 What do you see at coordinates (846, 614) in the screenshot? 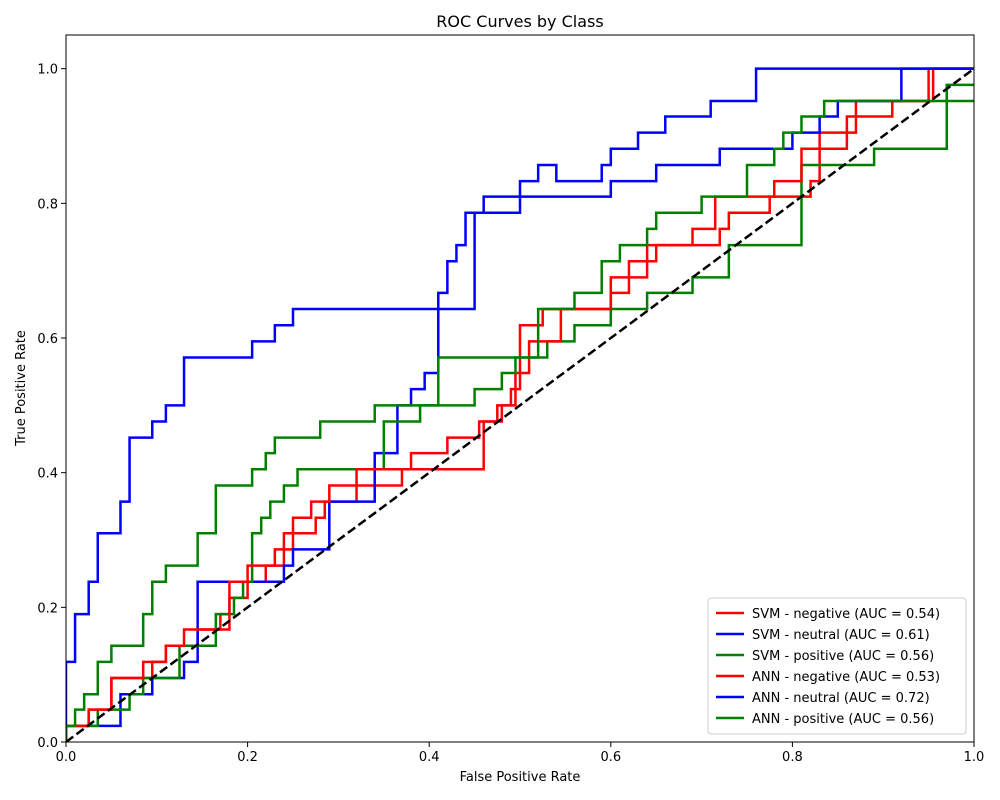
I see `legend-label: SVM - negative (AUC = 0.54)` at bounding box center [846, 614].